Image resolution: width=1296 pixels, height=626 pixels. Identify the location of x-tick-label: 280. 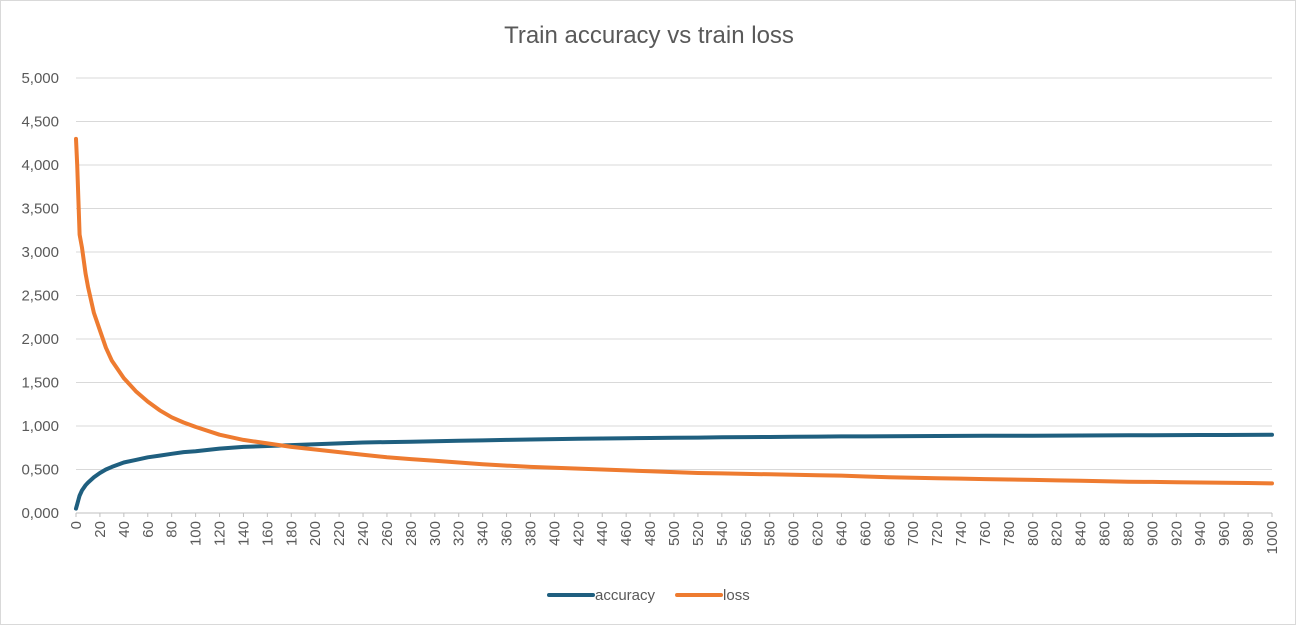
(411, 533).